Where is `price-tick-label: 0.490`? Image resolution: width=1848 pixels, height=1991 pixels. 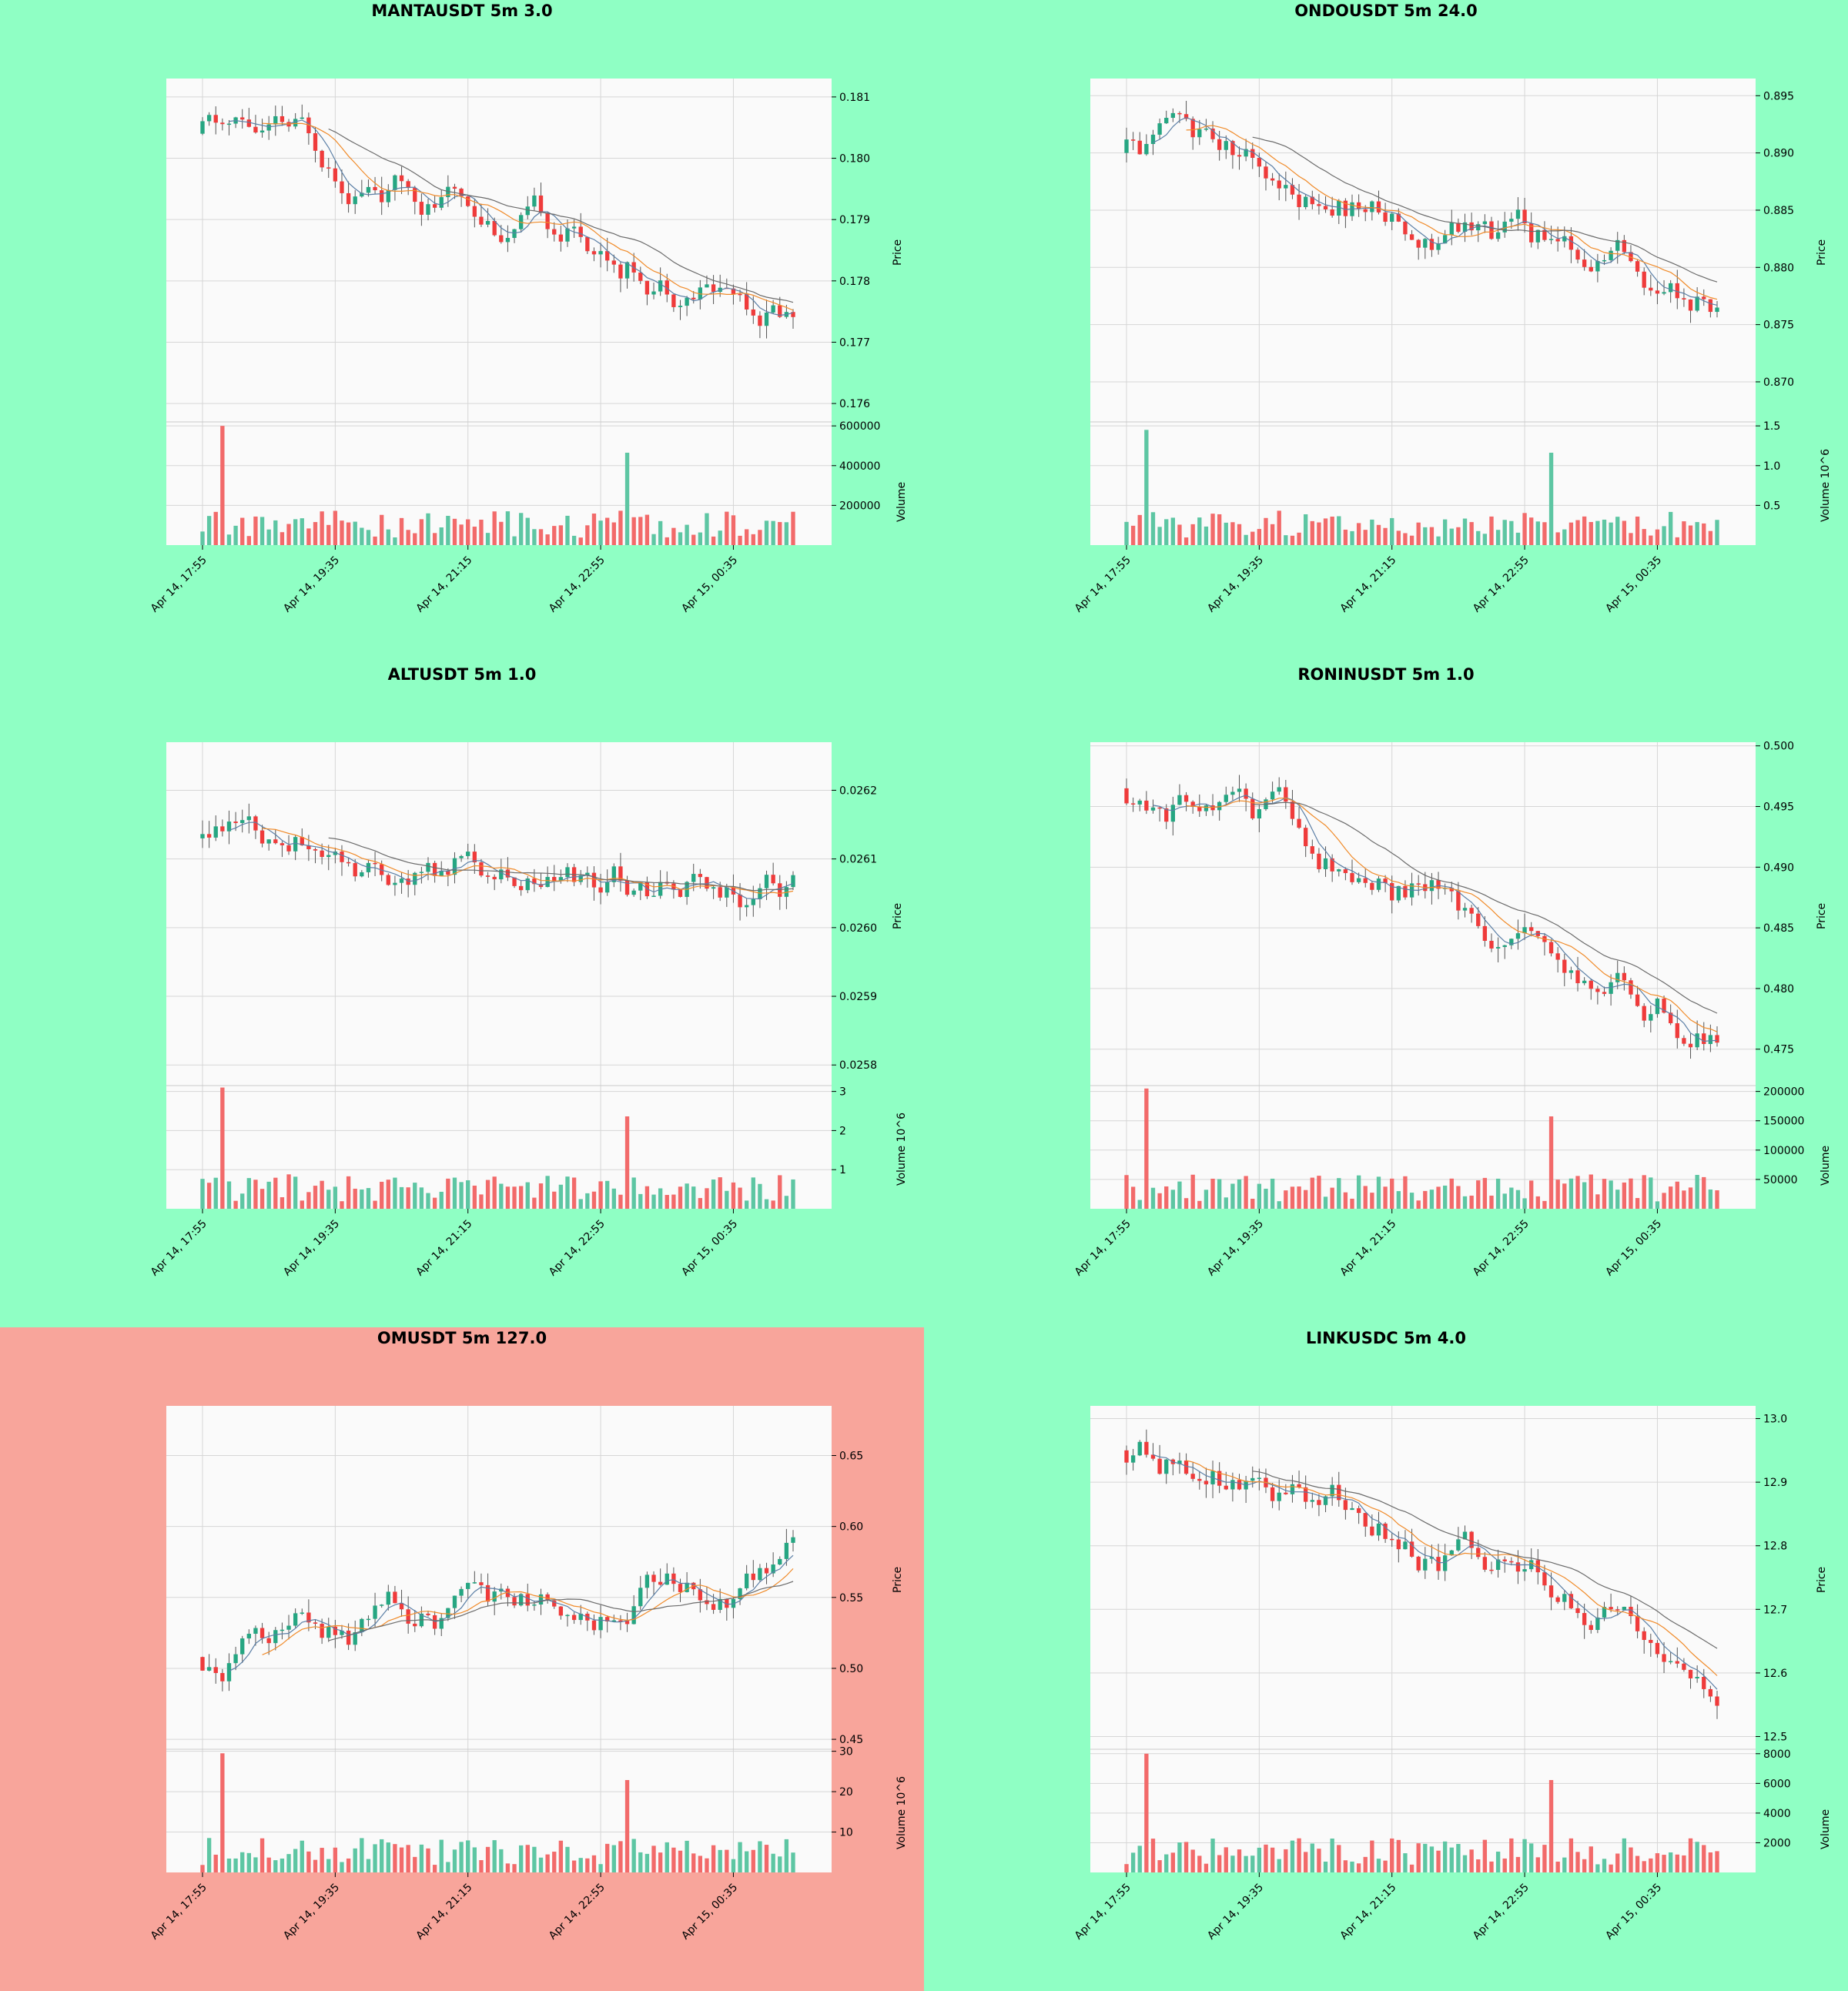
price-tick-label: 0.490 is located at coordinates (1778, 868).